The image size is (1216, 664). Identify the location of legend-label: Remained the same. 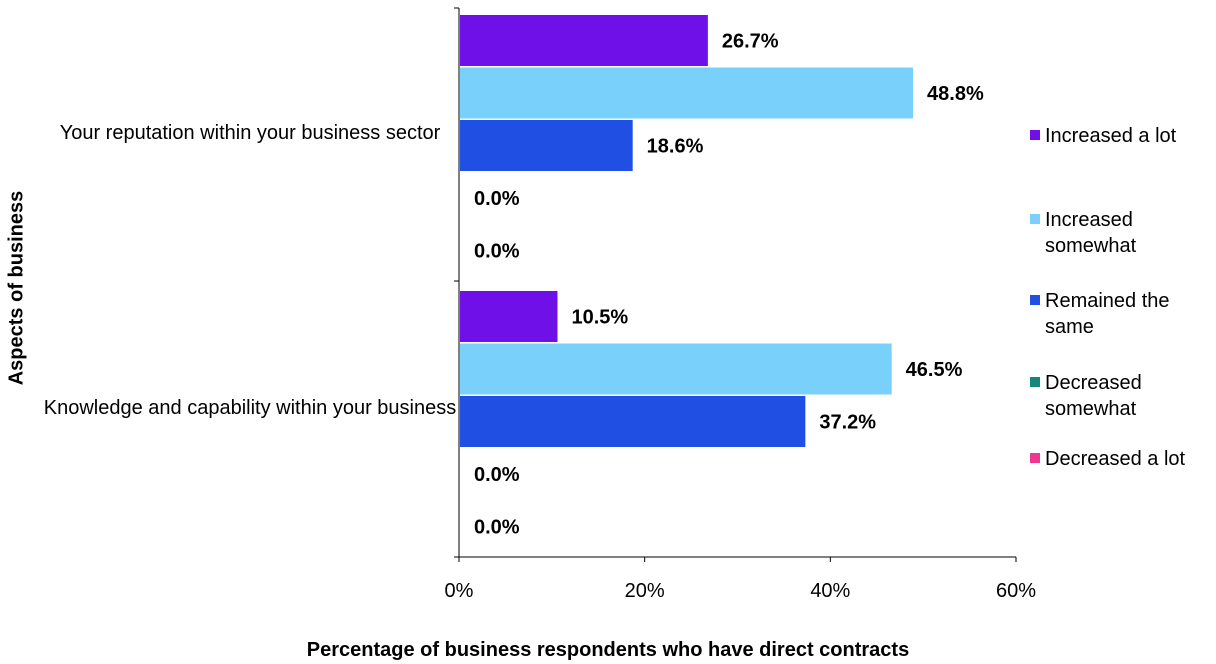
(1107, 314).